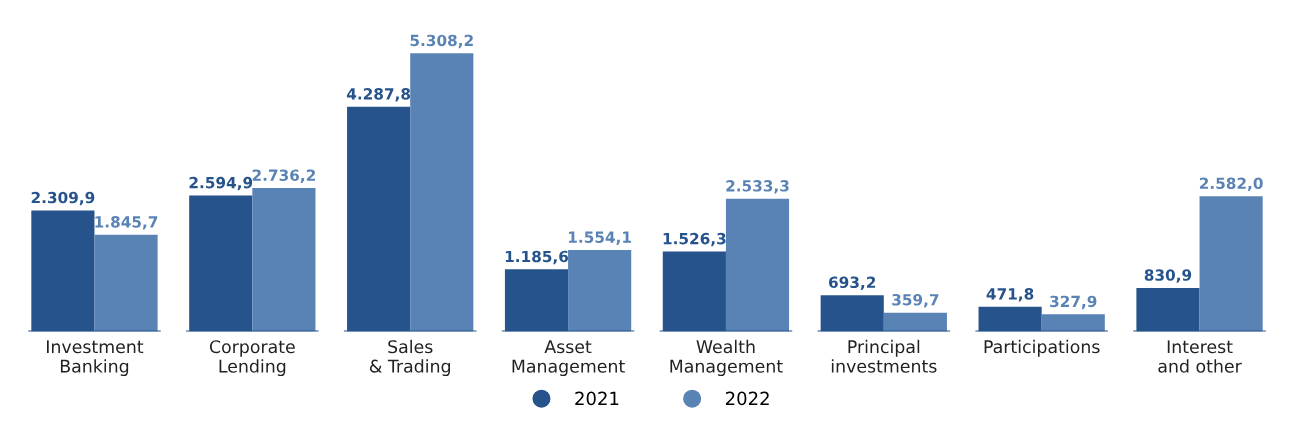 This screenshot has width=1294, height=425. I want to click on data-label: 2.594,9, so click(221, 183).